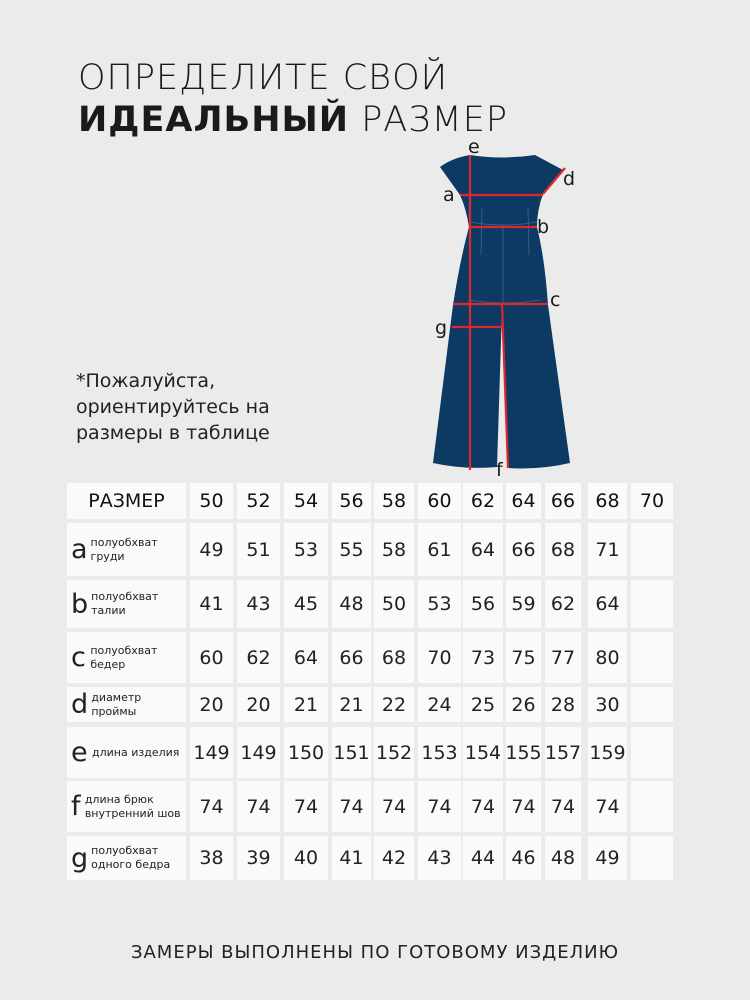  What do you see at coordinates (394, 501) in the screenshot?
I see `header-size: 58` at bounding box center [394, 501].